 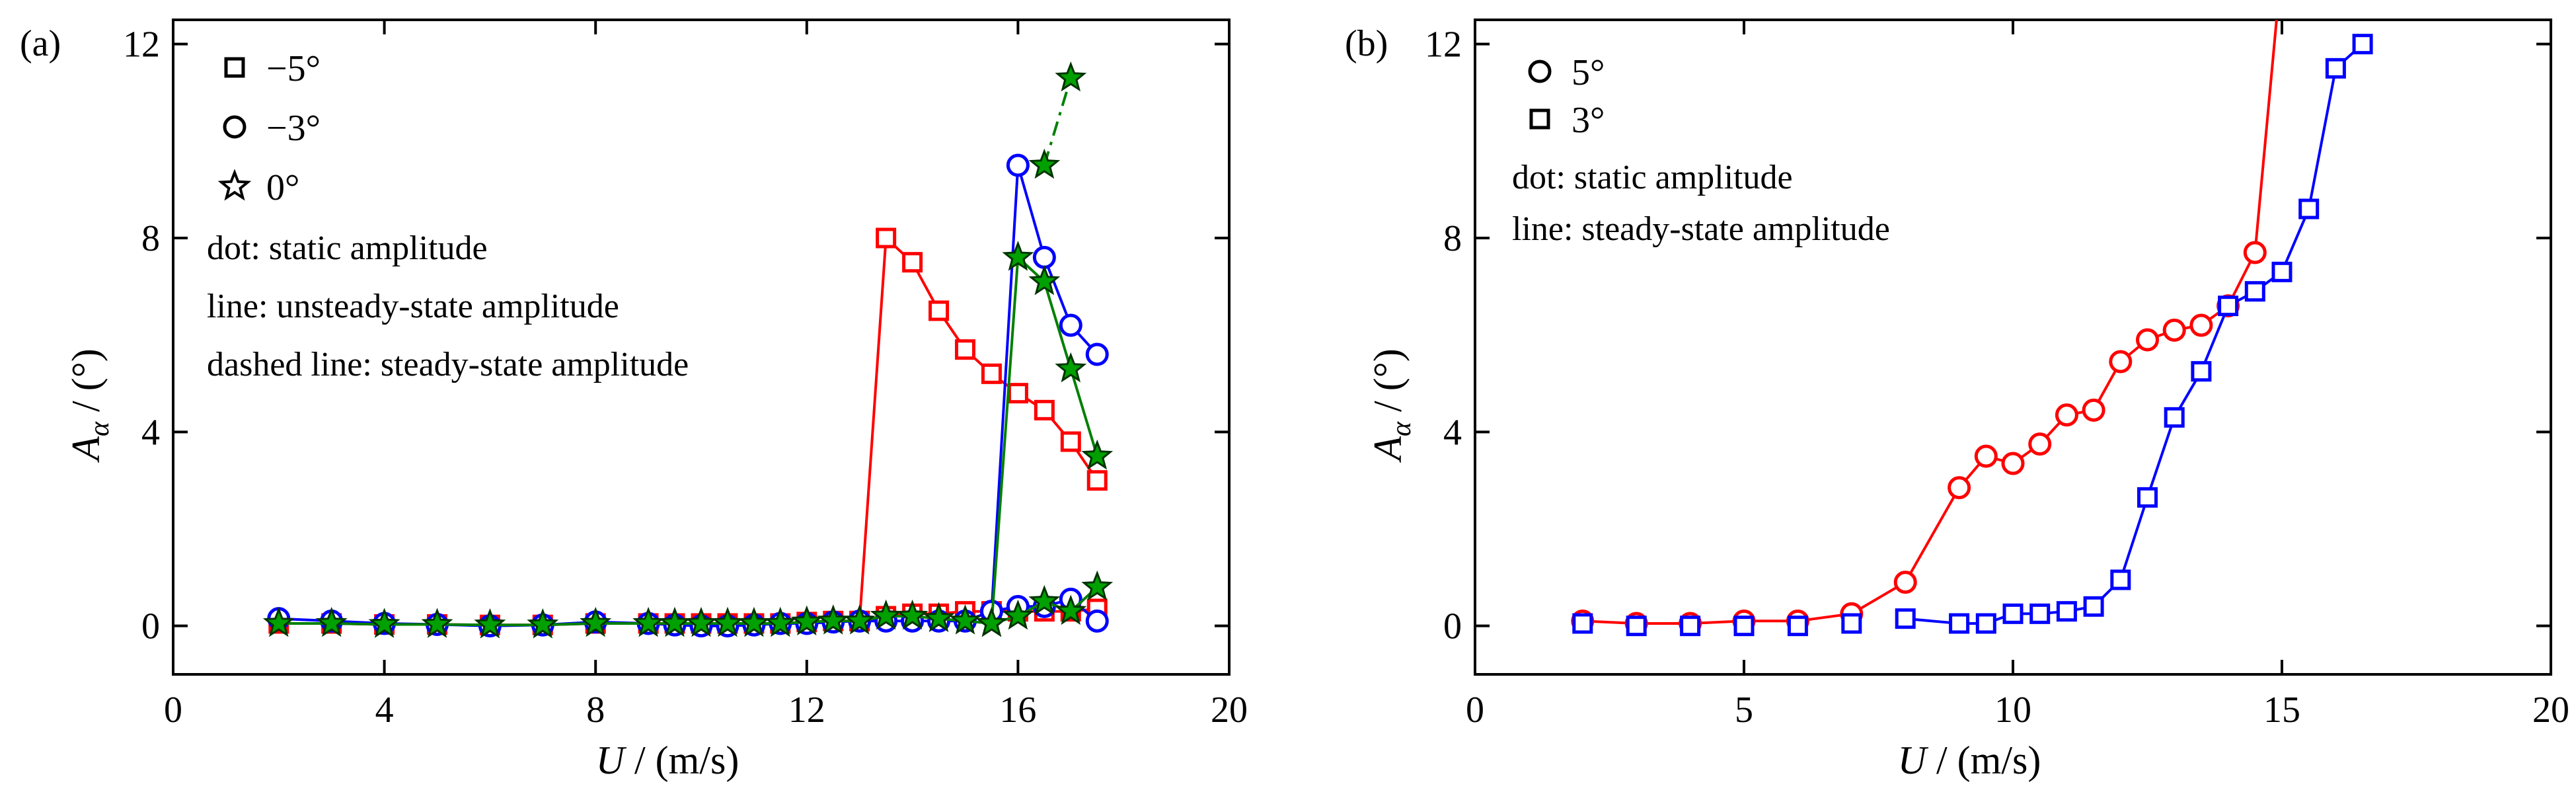 I want to click on panel-label-a: (a), so click(x=40, y=43).